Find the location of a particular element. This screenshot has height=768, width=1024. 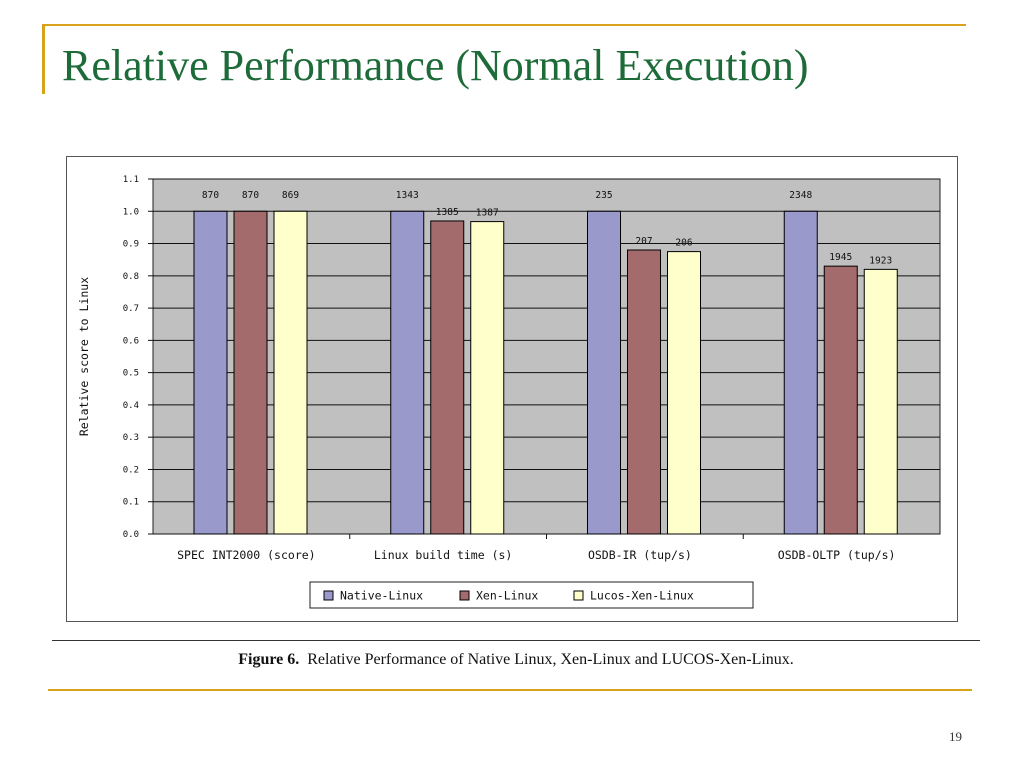

caption-rule is located at coordinates (516, 640).